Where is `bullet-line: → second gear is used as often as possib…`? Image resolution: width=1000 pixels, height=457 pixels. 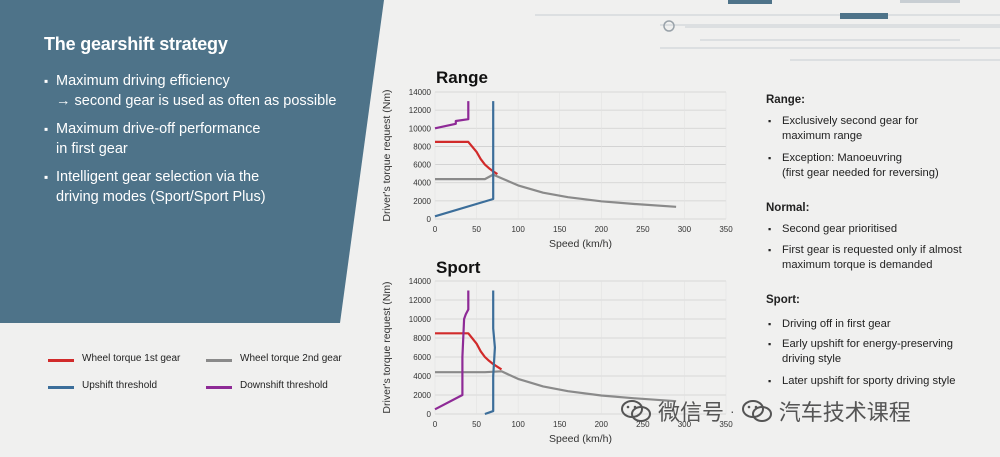
bullet-line: → second gear is used as often as possib… is located at coordinates (196, 101).